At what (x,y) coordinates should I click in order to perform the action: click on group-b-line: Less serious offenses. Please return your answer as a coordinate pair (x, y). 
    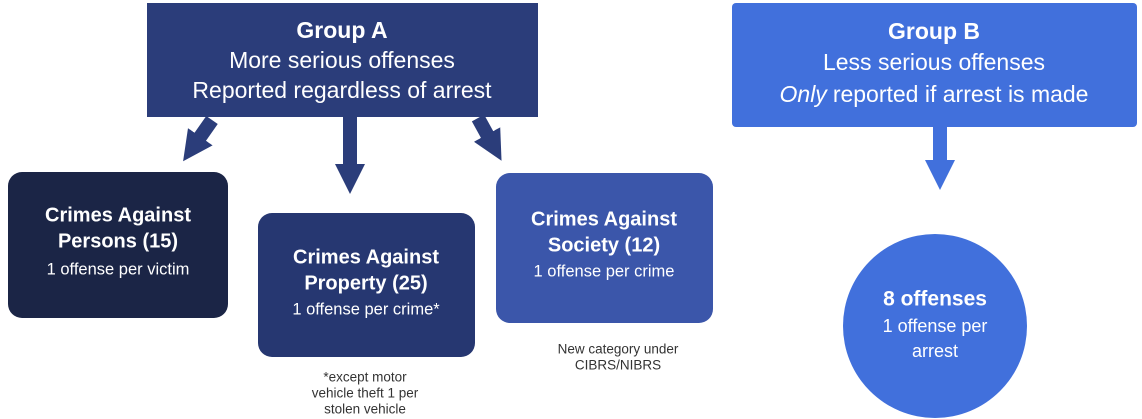
    Looking at the image, I should click on (934, 62).